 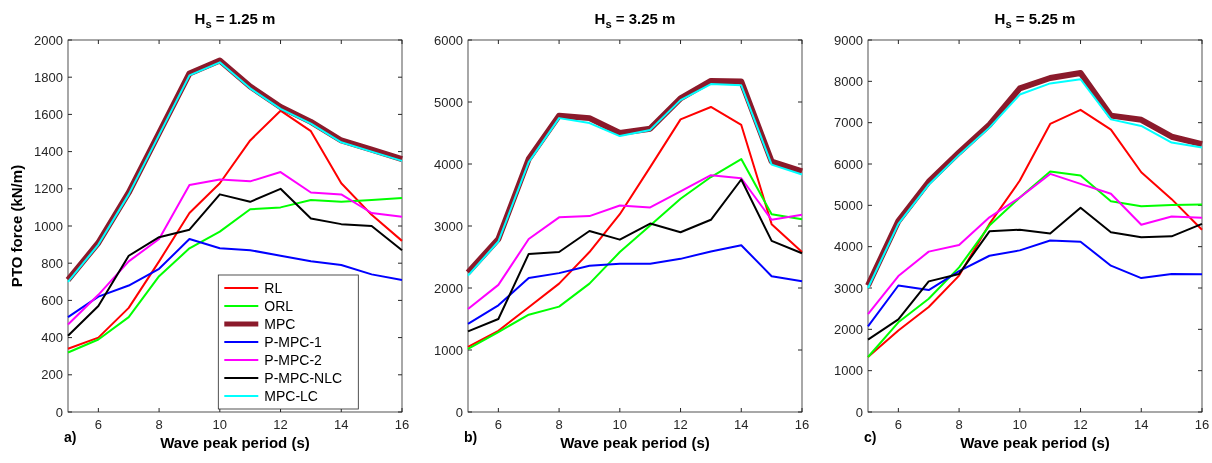 What do you see at coordinates (293, 360) in the screenshot?
I see `legend-label: P-MPC-2` at bounding box center [293, 360].